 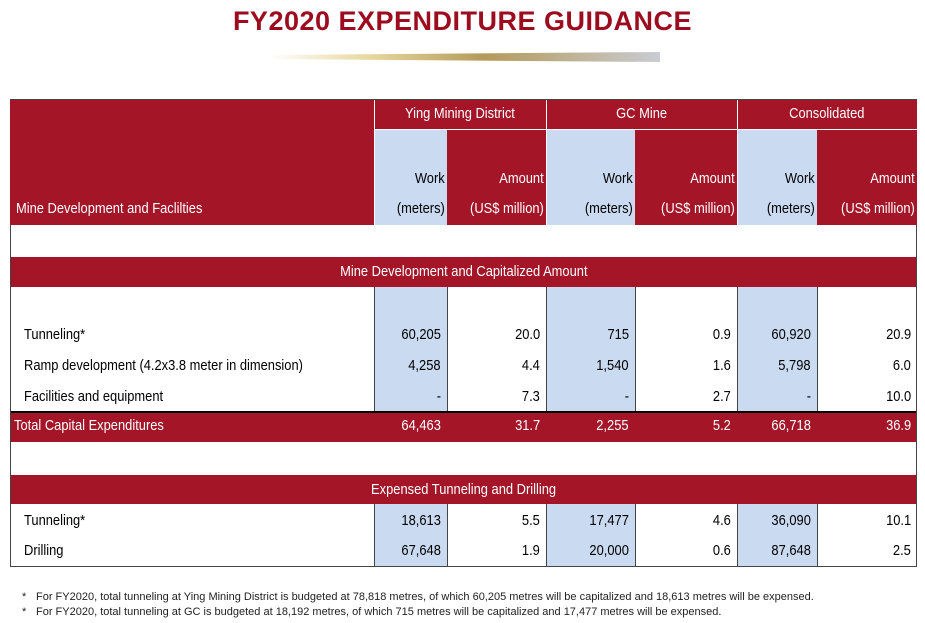 What do you see at coordinates (641, 114) in the screenshot?
I see `header-group-gc: GC Mine` at bounding box center [641, 114].